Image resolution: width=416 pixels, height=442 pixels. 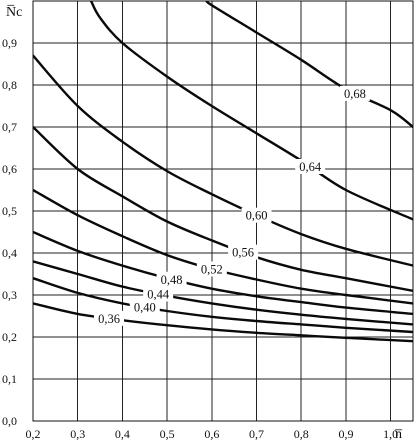 What do you see at coordinates (9, 169) in the screenshot?
I see `y-tick-label: 0,6` at bounding box center [9, 169].